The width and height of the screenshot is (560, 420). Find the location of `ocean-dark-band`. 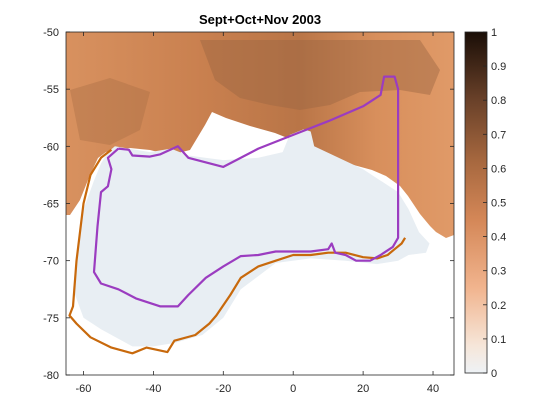

ocean-dark-band is located at coordinates (320, 75).